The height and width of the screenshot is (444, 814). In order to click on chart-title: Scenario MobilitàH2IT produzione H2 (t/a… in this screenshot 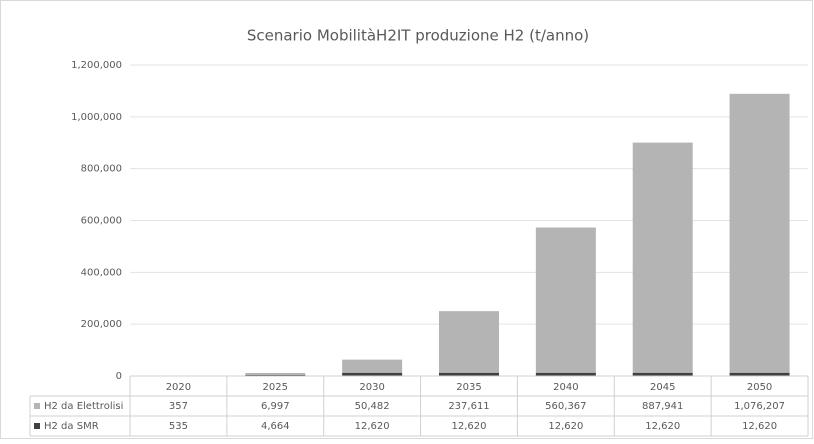, I will do `click(418, 36)`.